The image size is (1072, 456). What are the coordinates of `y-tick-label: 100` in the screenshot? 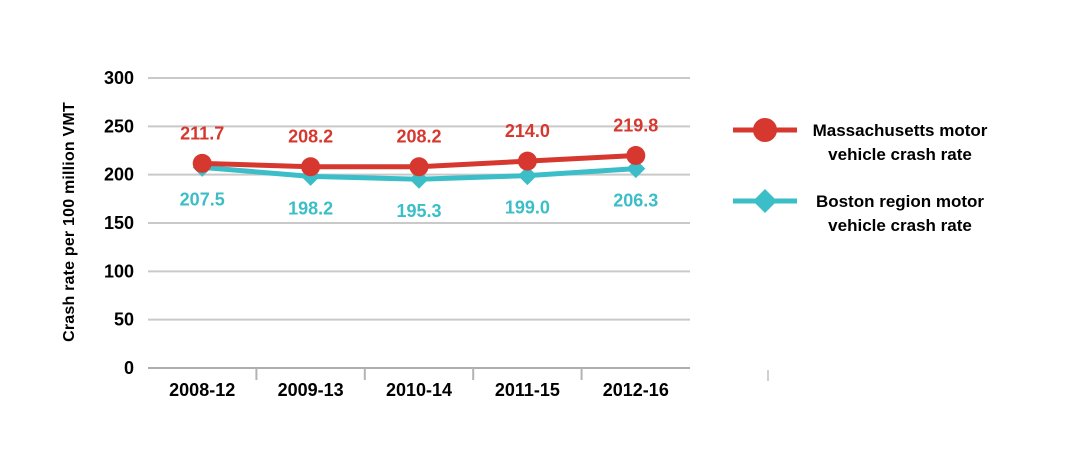 It's located at (119, 271).